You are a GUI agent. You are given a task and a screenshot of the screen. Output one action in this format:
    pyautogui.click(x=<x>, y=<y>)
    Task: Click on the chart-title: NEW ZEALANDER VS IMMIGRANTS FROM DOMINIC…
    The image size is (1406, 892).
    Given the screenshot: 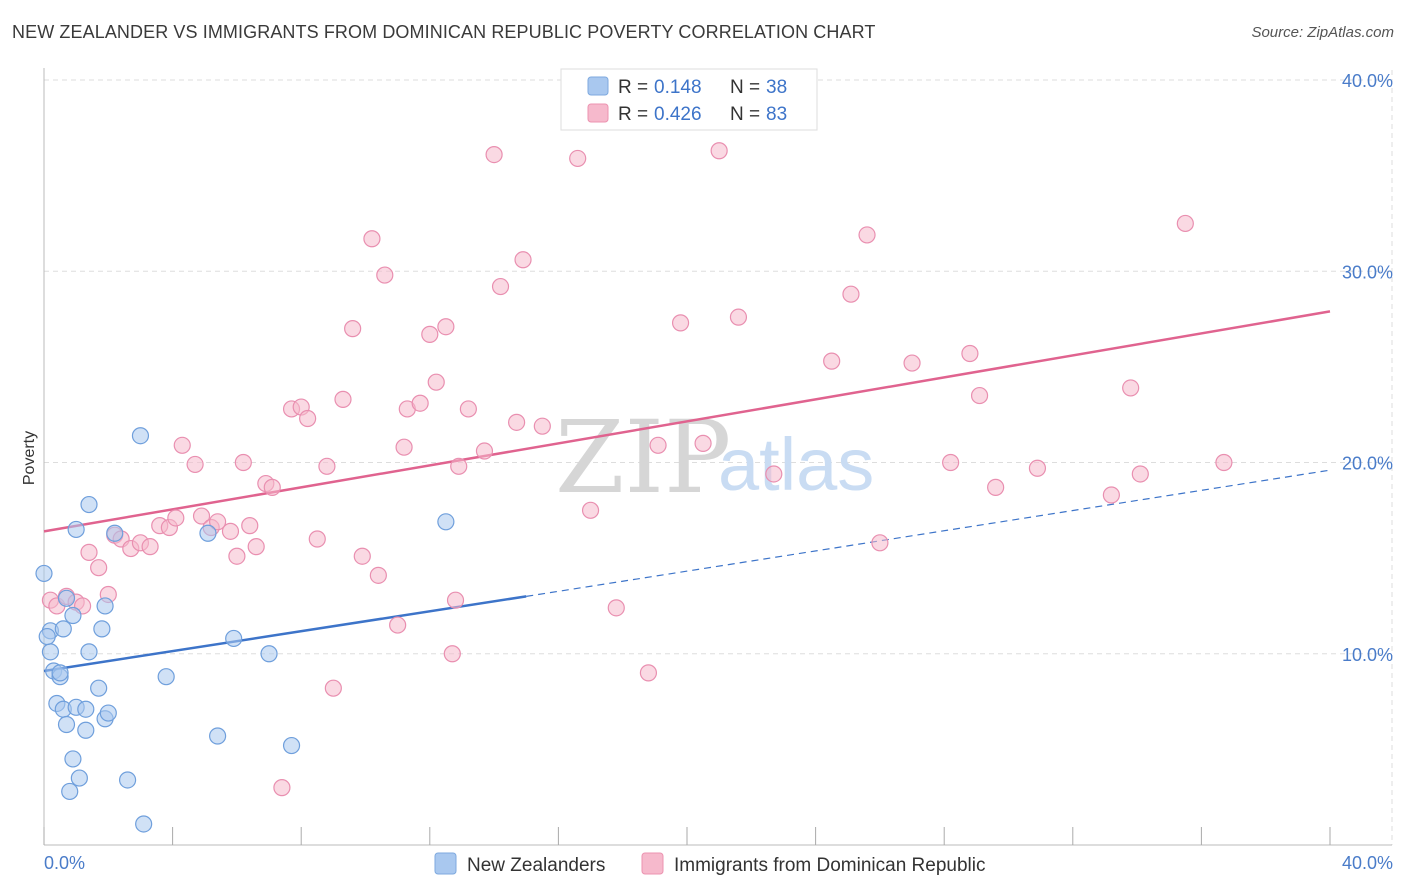 What is the action you would take?
    pyautogui.click(x=444, y=32)
    